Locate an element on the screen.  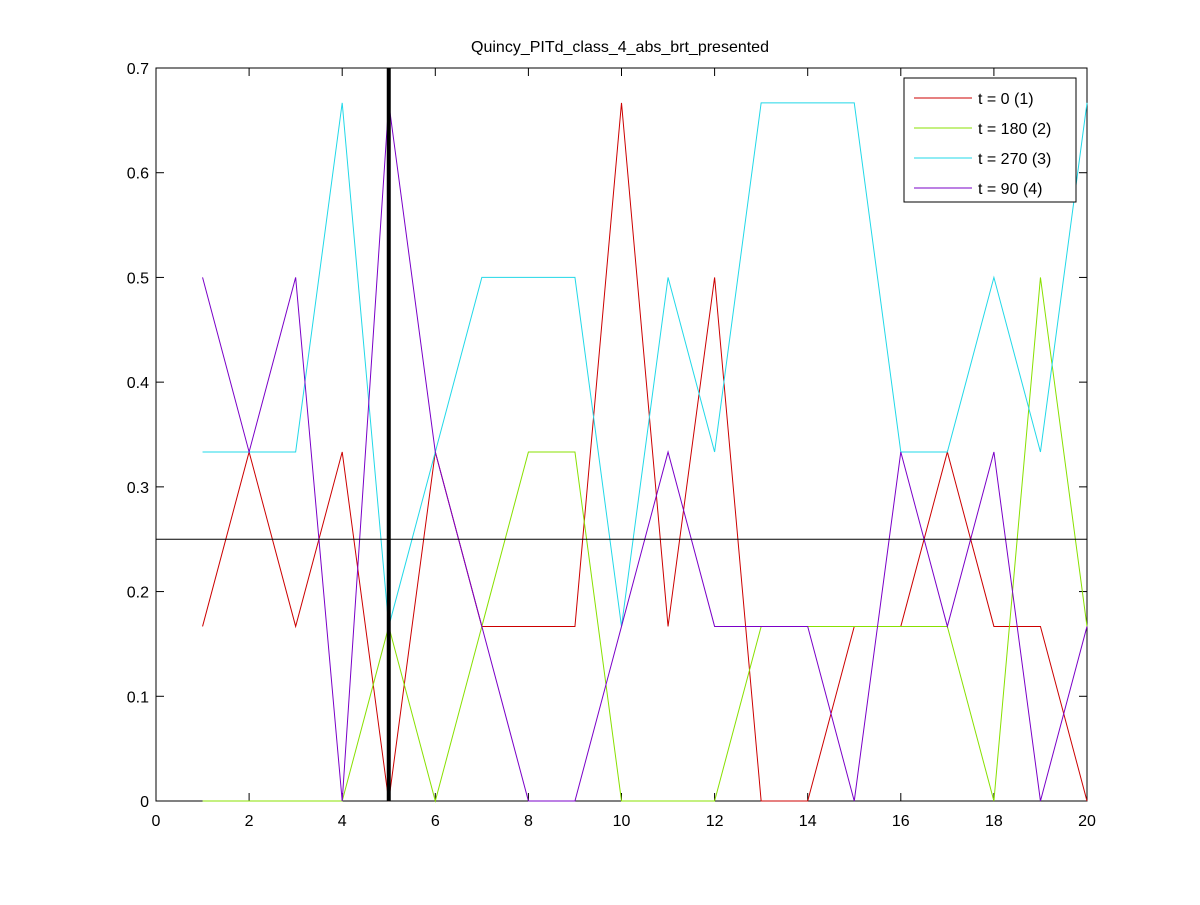
chart-title: Quincy_PITd_class_4_abs_brt_presented is located at coordinates (620, 47).